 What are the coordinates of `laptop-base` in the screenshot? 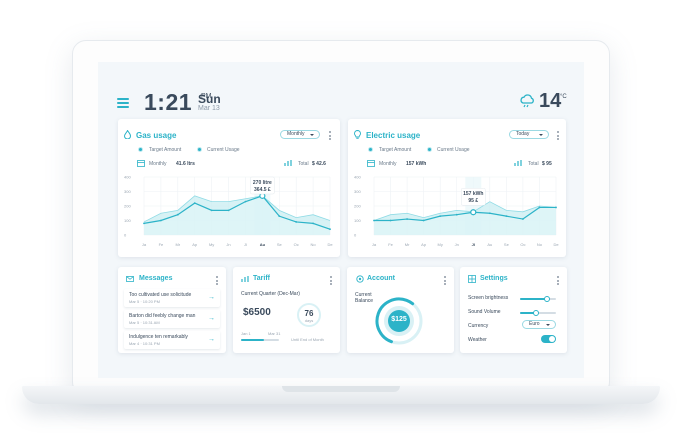 It's located at (341, 395).